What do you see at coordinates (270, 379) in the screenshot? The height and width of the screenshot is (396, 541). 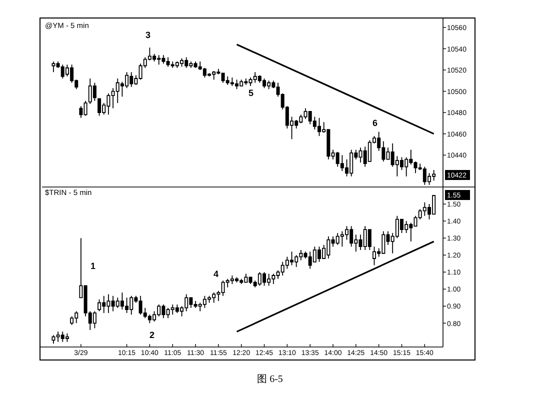 I see `caption: 图 6-5` at bounding box center [270, 379].